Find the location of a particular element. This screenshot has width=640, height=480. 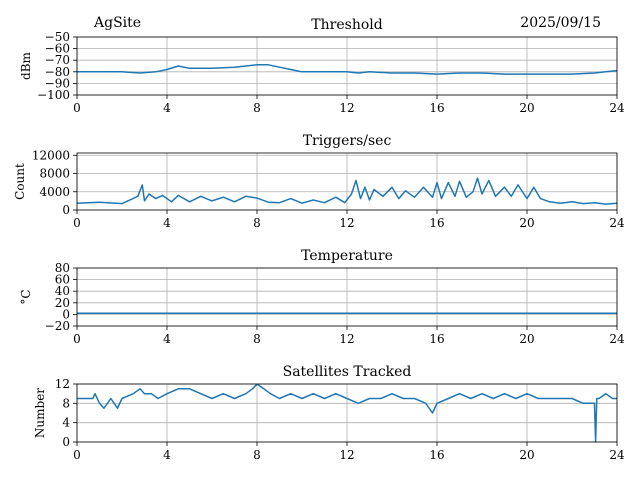

chart-title: Triggers/sec is located at coordinates (347, 141).